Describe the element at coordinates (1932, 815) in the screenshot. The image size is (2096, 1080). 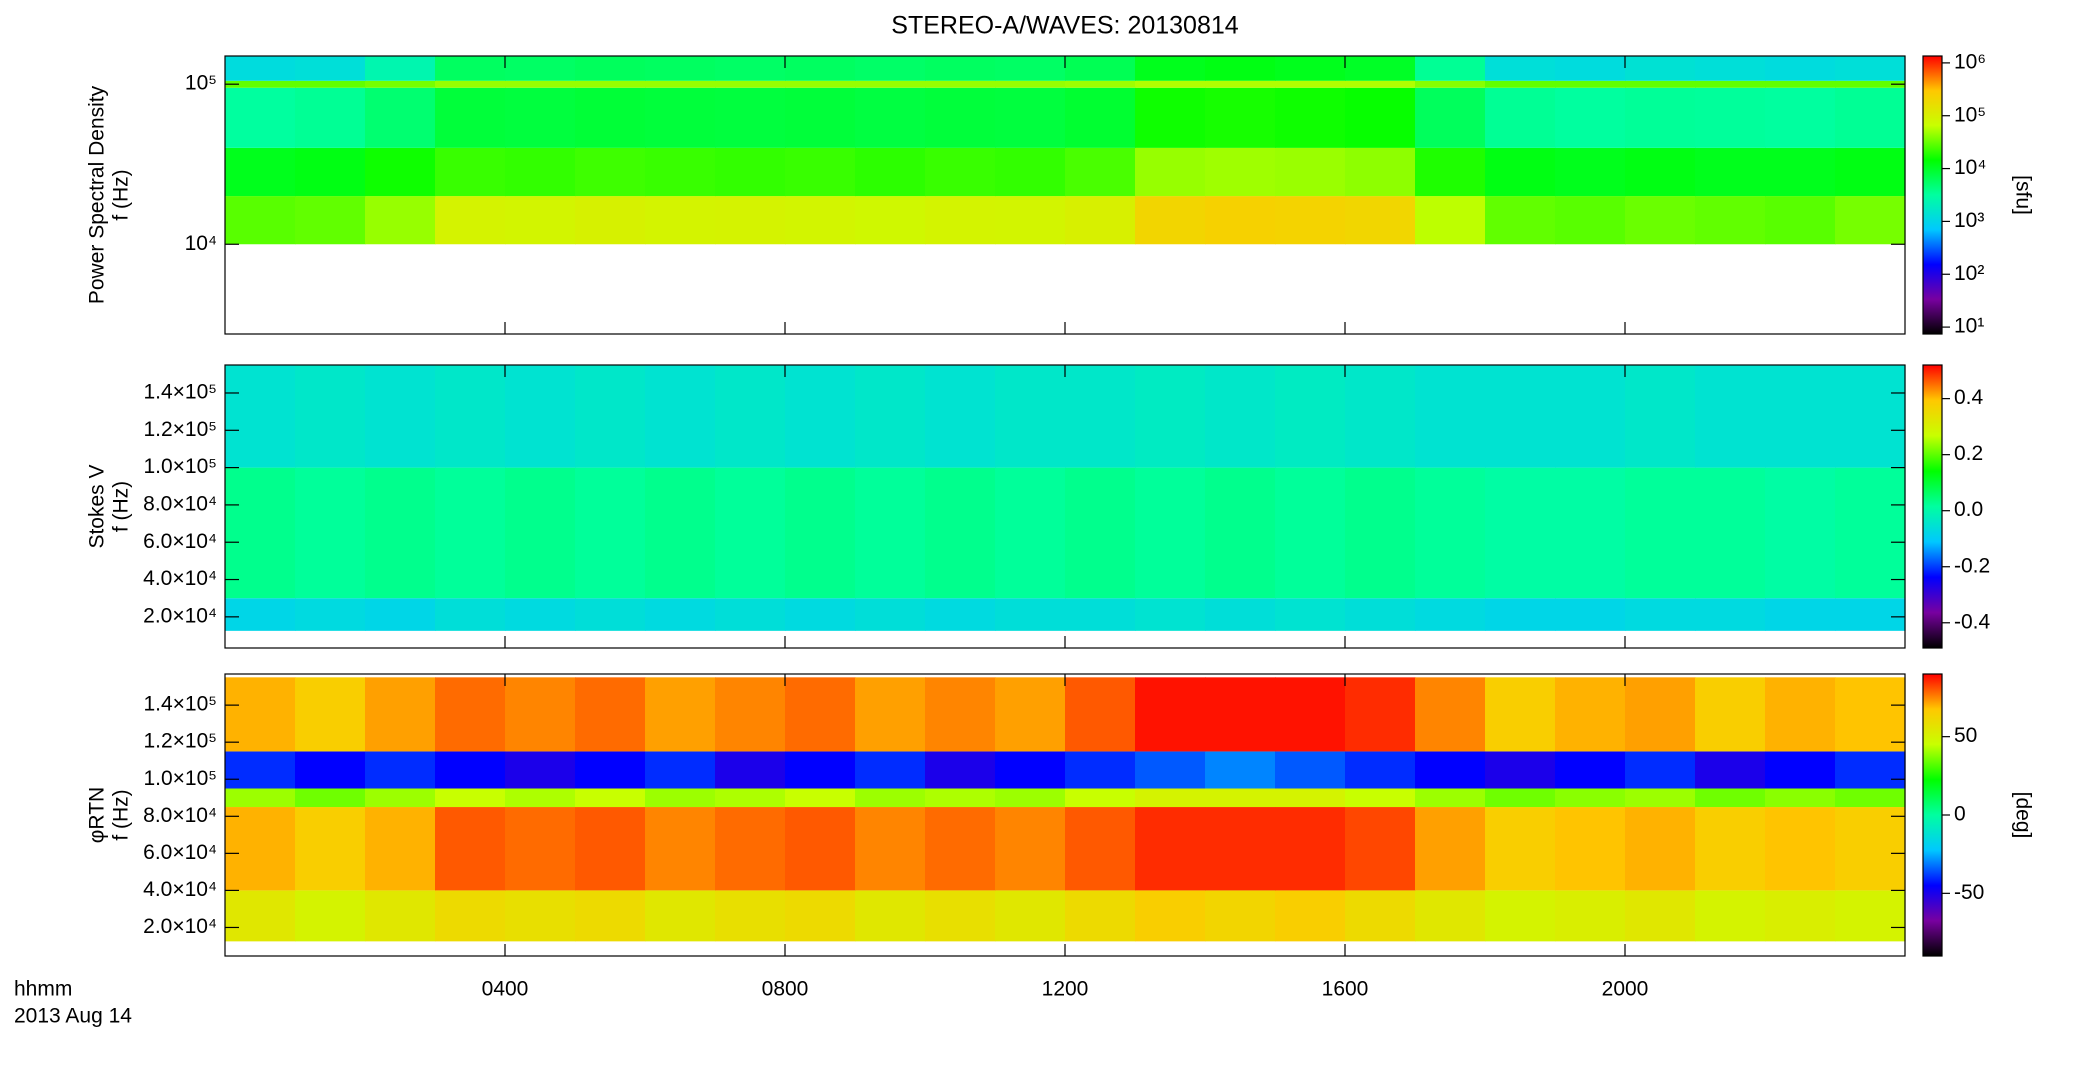
I see `colorbar` at that location.